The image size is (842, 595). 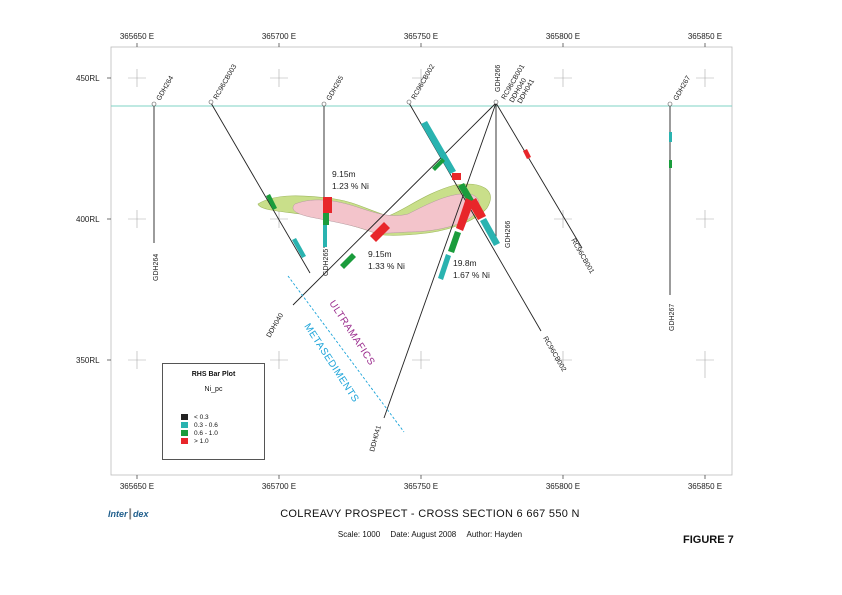 I want to click on interdex-logo: Inter┃dex, so click(x=128, y=514).